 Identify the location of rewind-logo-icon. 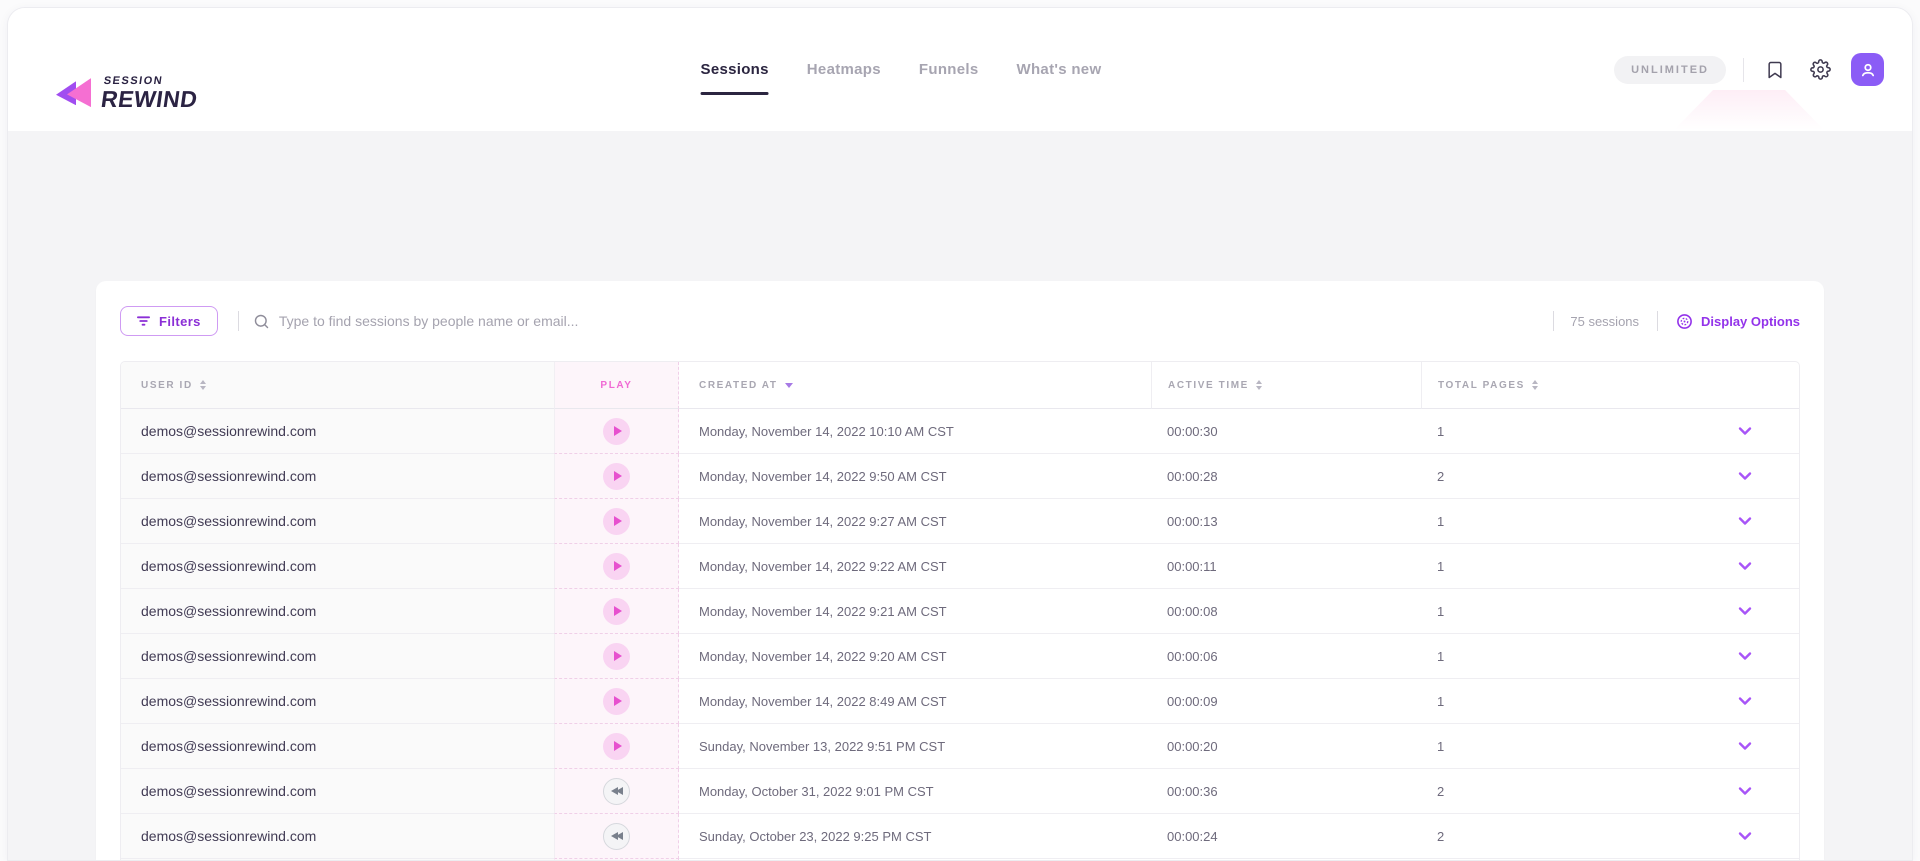
(74, 94).